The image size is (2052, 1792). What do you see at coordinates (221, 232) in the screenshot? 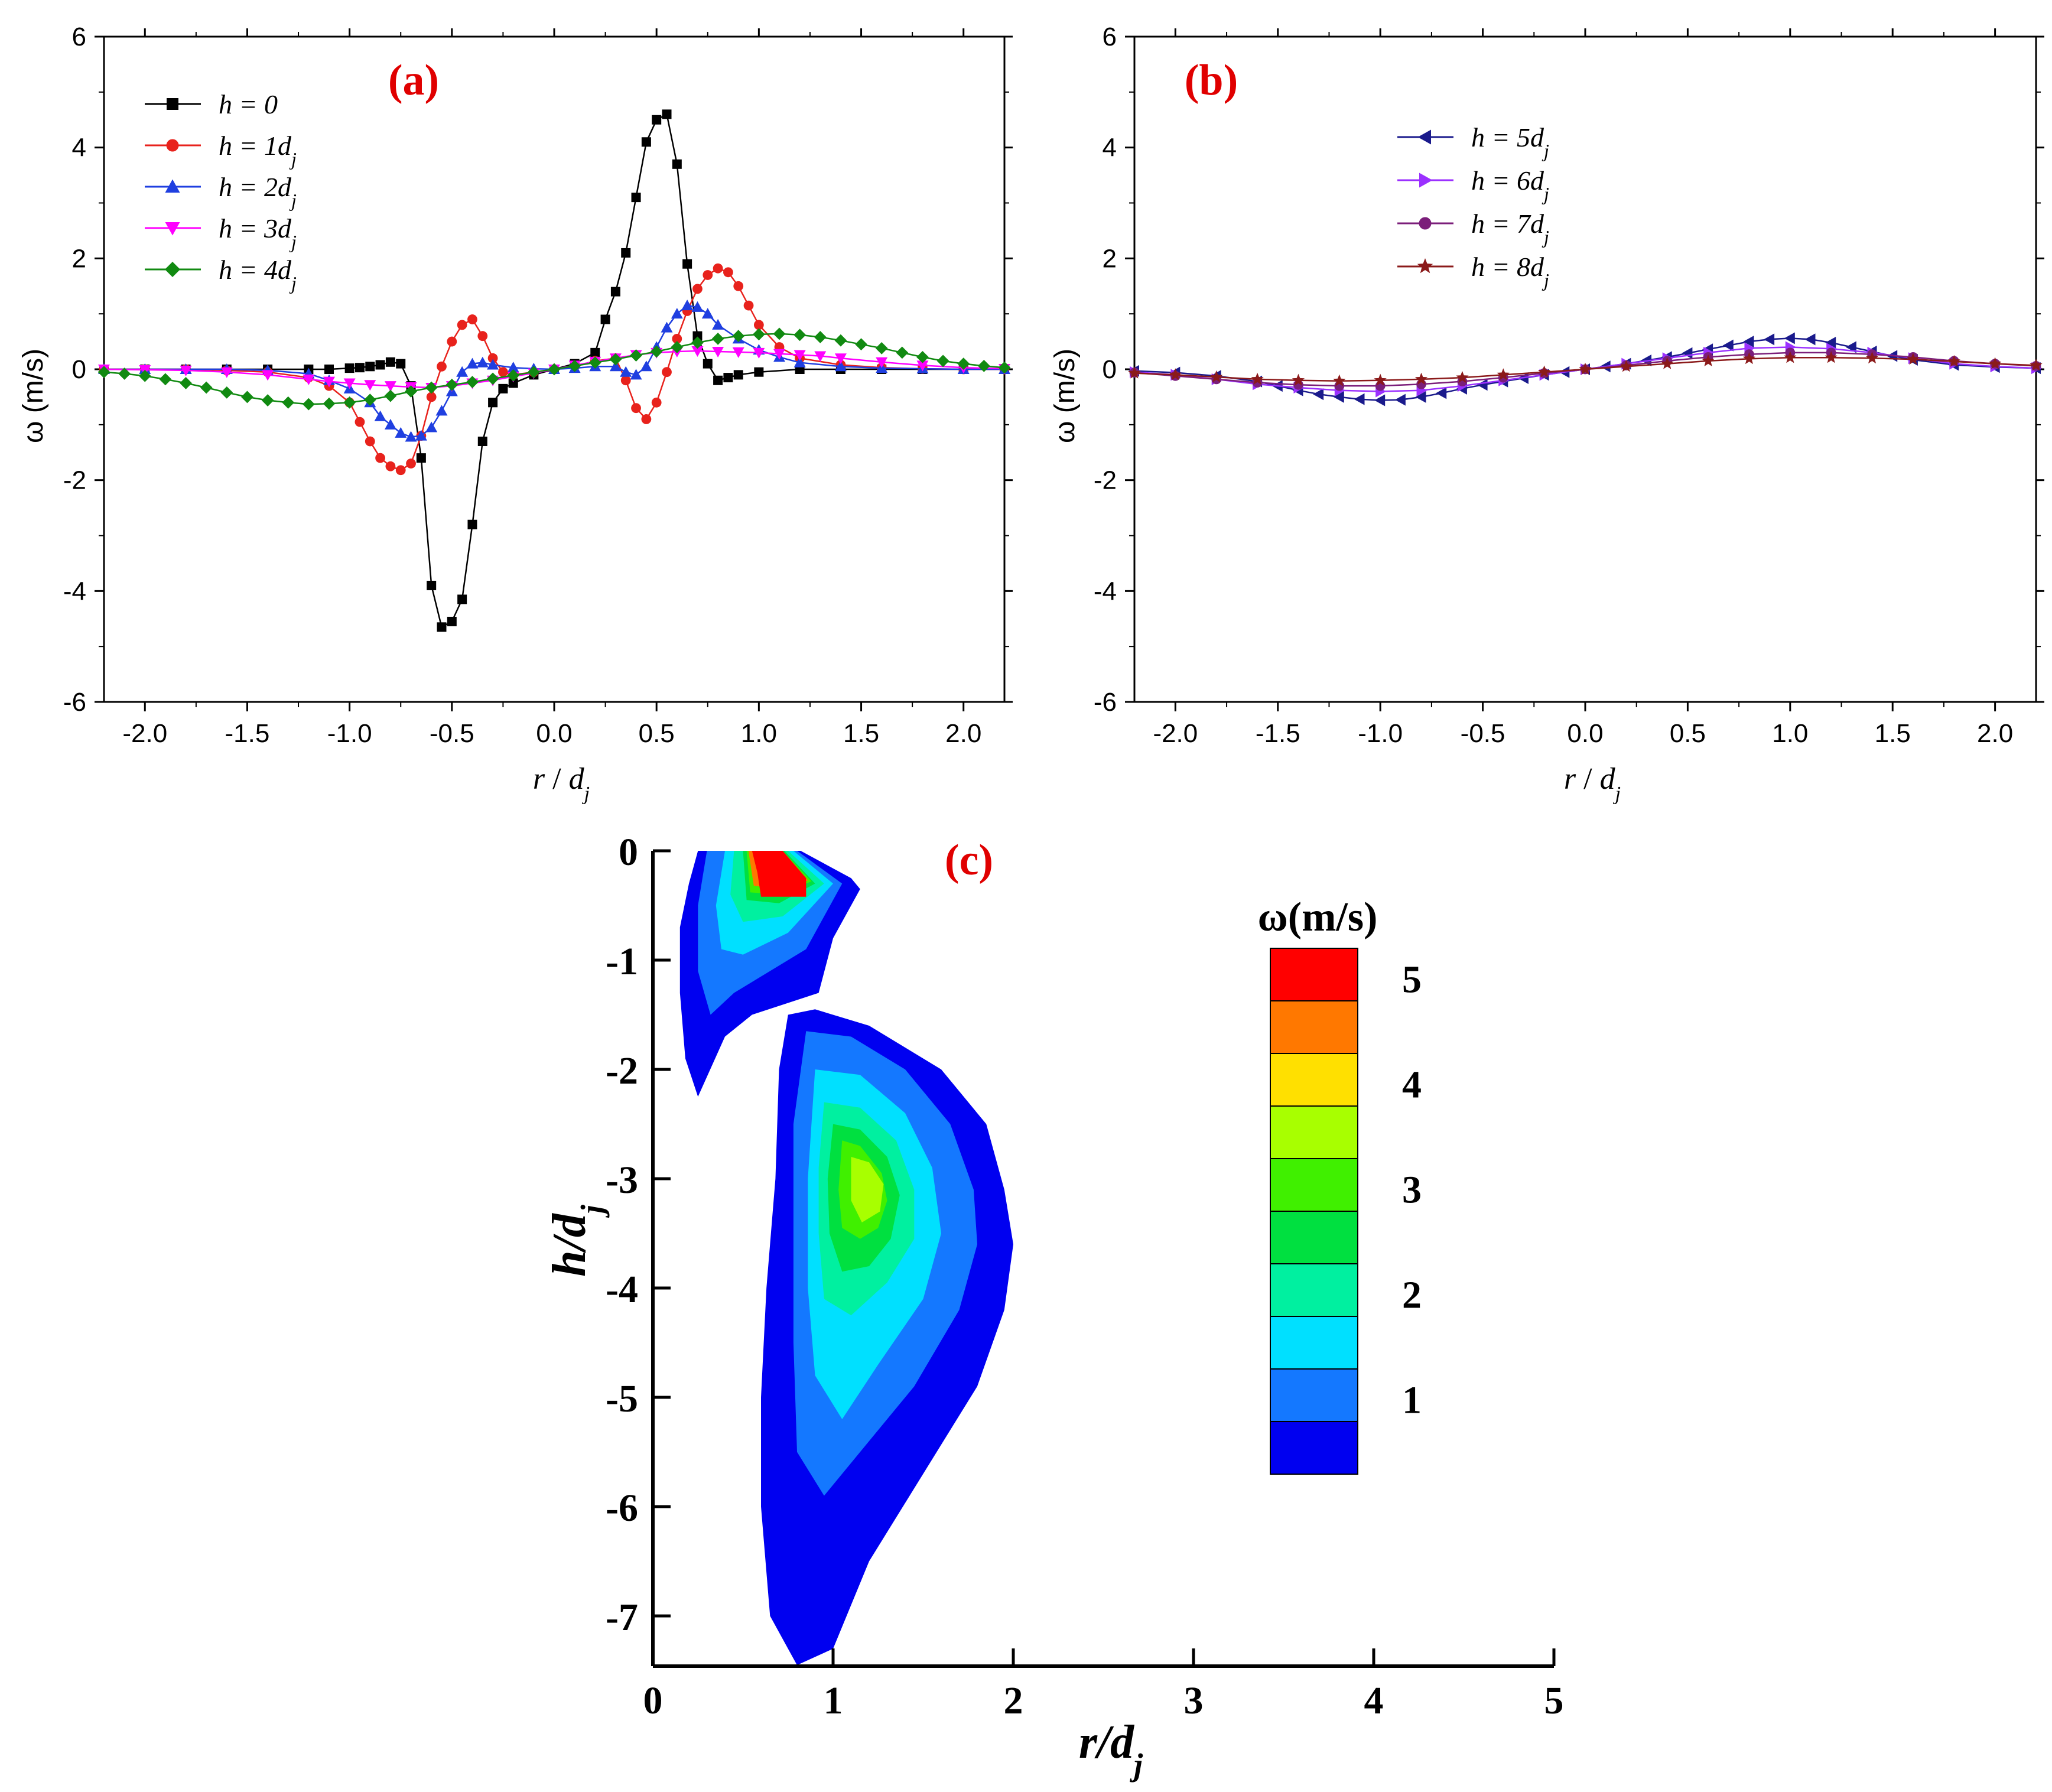
I see `panel-a-legend-item: h = 3dj` at bounding box center [221, 232].